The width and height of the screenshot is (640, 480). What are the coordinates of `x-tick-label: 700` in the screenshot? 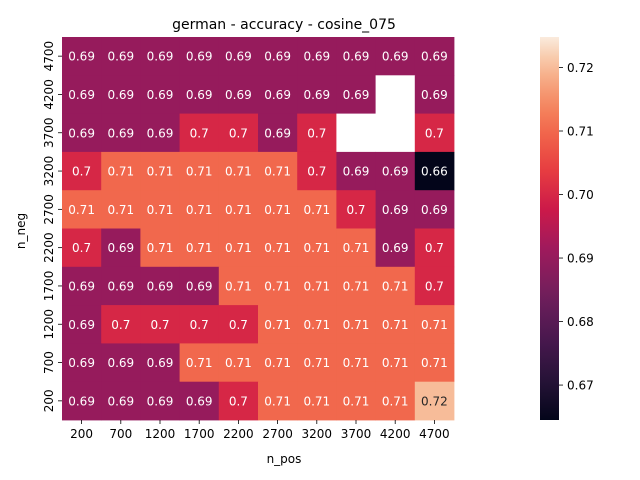 It's located at (120, 434).